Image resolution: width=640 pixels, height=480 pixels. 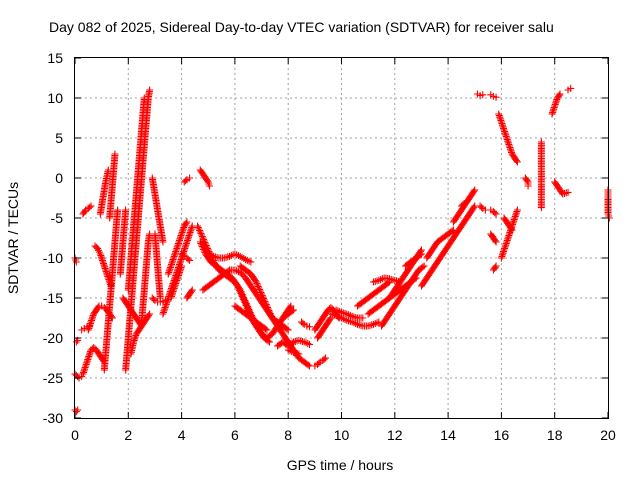 What do you see at coordinates (555, 435) in the screenshot?
I see `x-tick-label: 18` at bounding box center [555, 435].